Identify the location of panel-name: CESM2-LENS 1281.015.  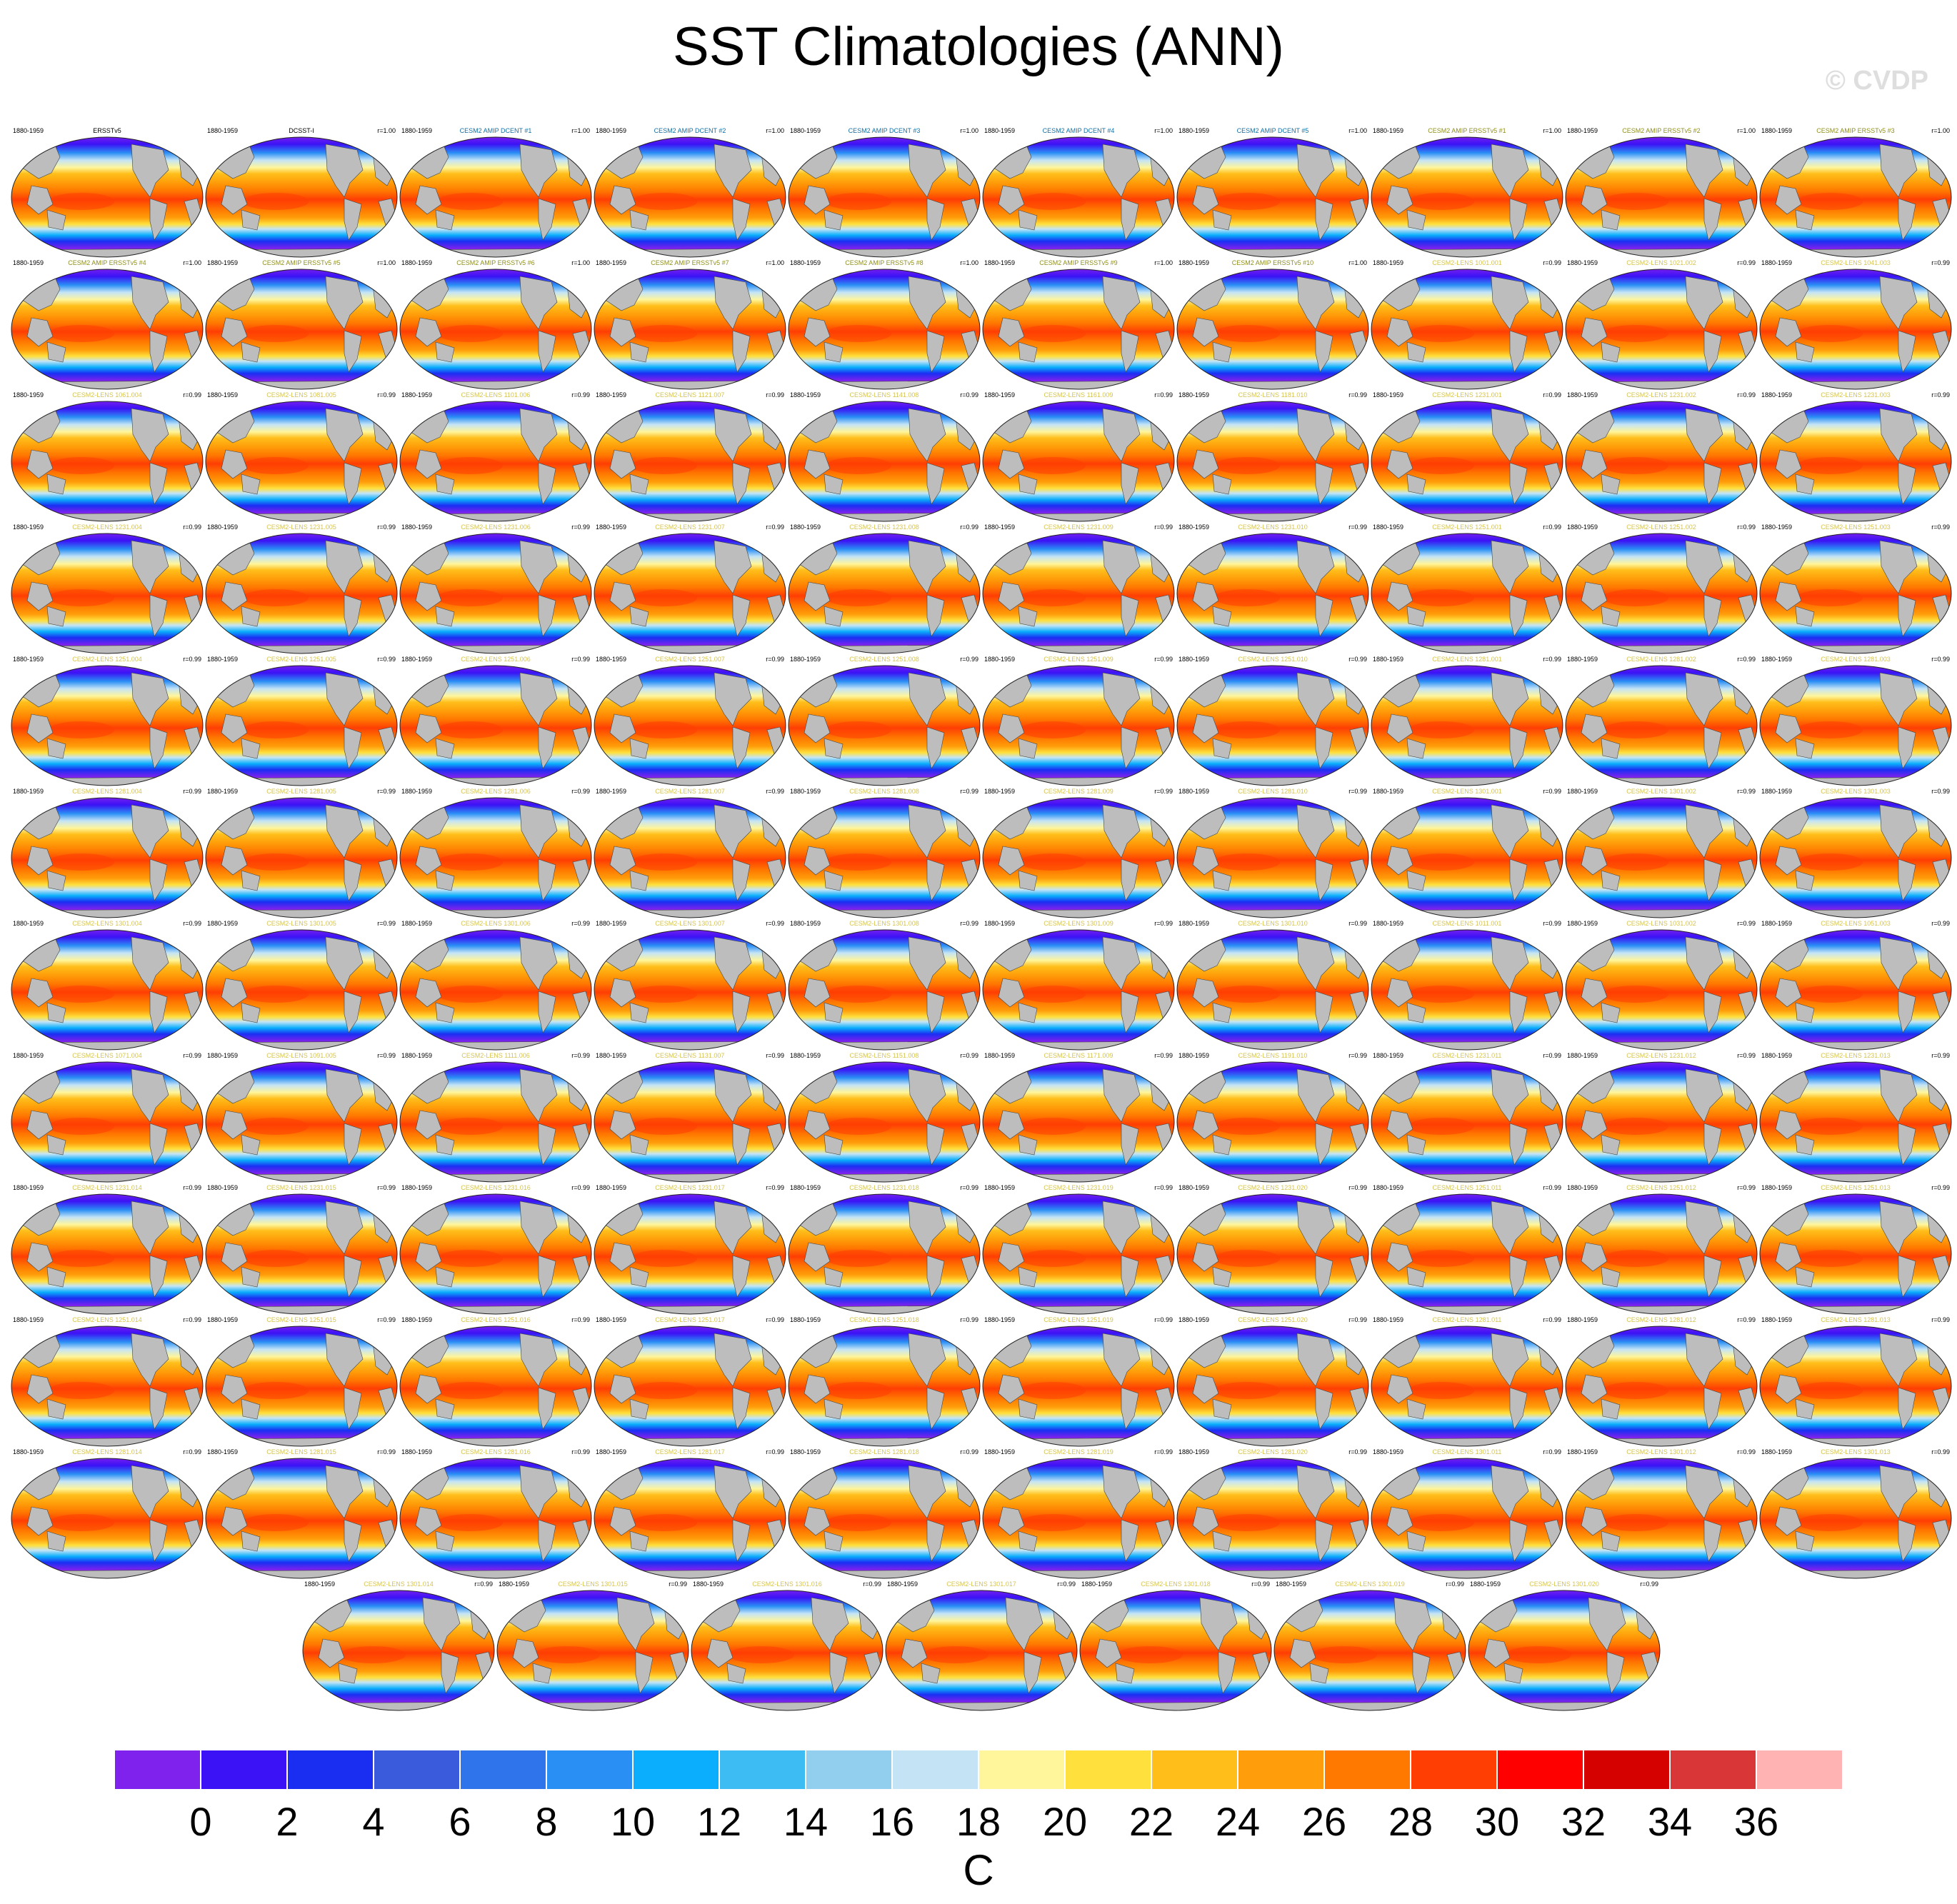
(301, 1451).